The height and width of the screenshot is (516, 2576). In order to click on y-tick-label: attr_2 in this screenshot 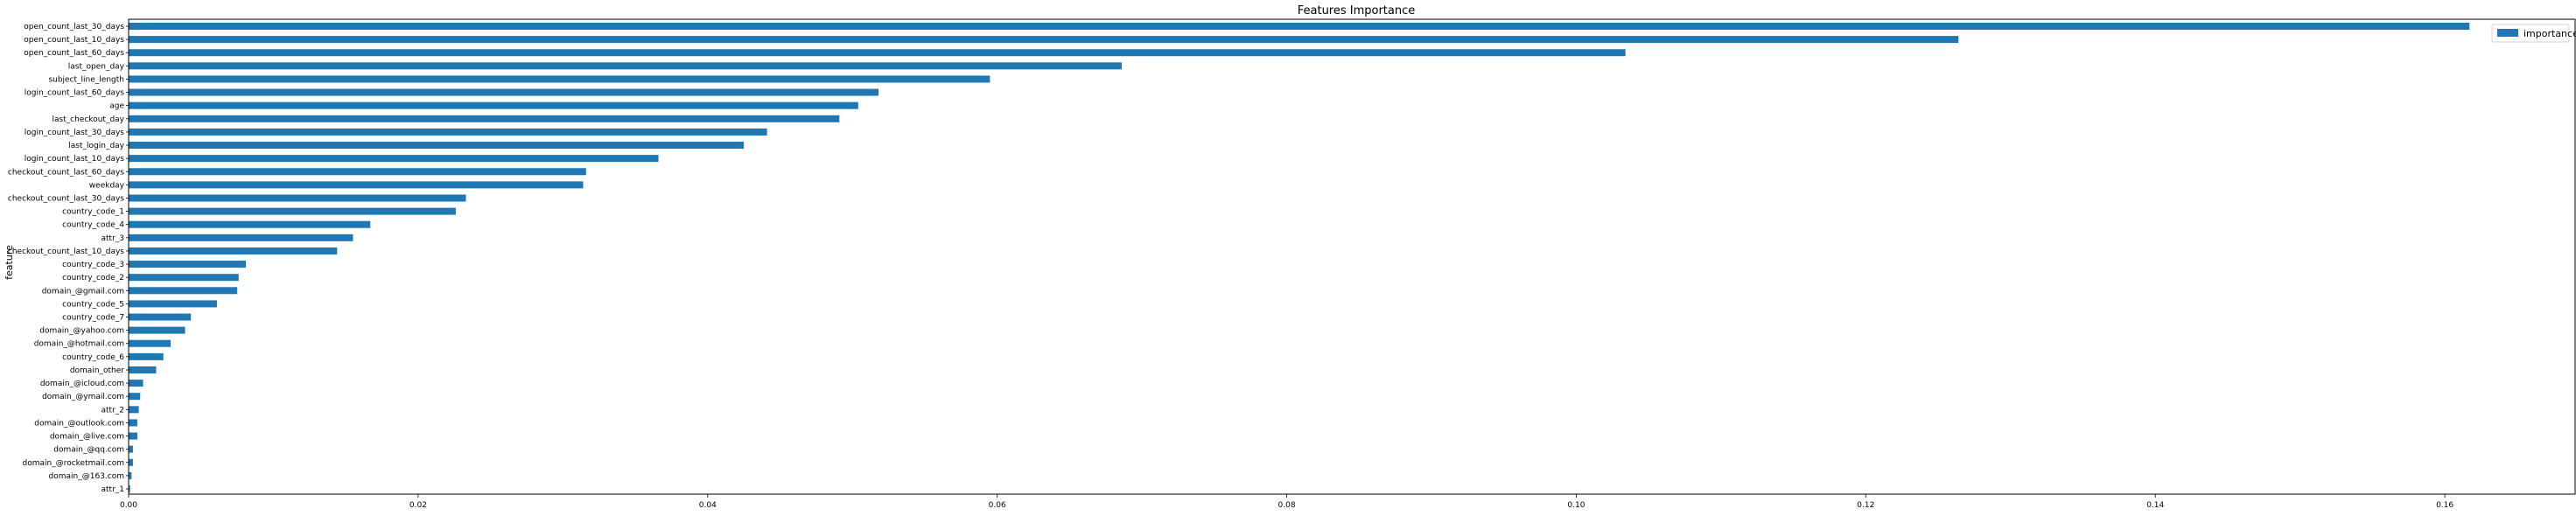, I will do `click(113, 410)`.